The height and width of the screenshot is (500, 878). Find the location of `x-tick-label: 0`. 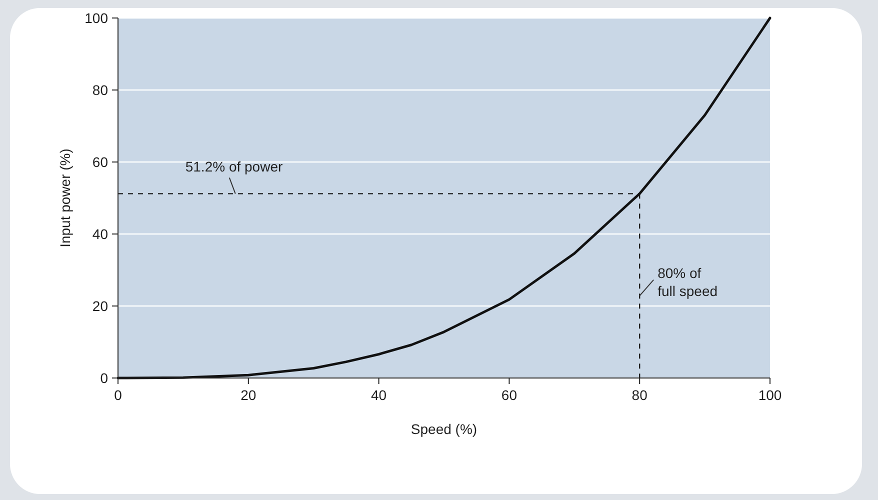

x-tick-label: 0 is located at coordinates (118, 395).